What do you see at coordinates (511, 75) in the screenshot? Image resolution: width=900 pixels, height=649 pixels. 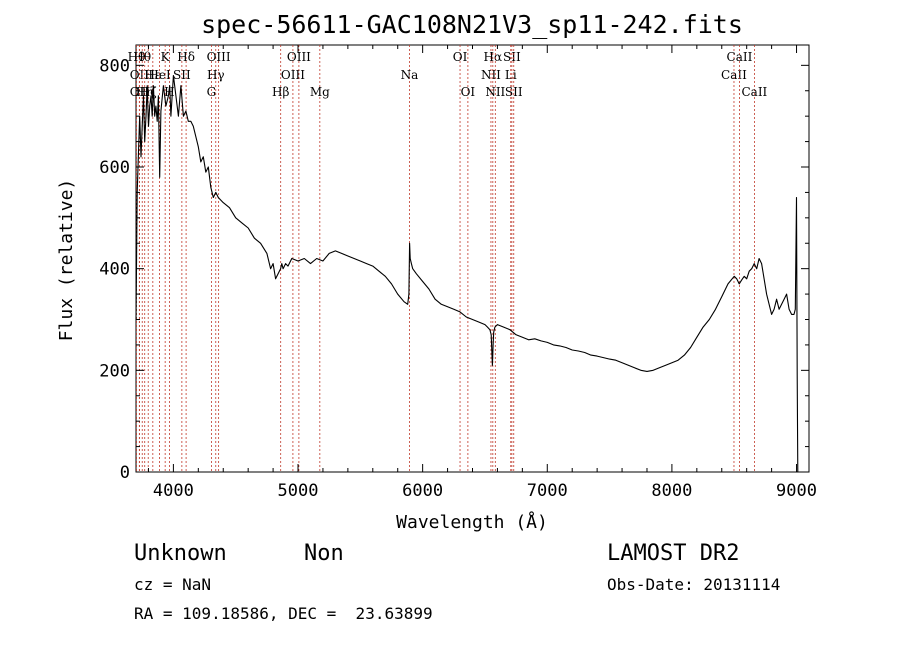 I see `spectral-line-label: Li` at bounding box center [511, 75].